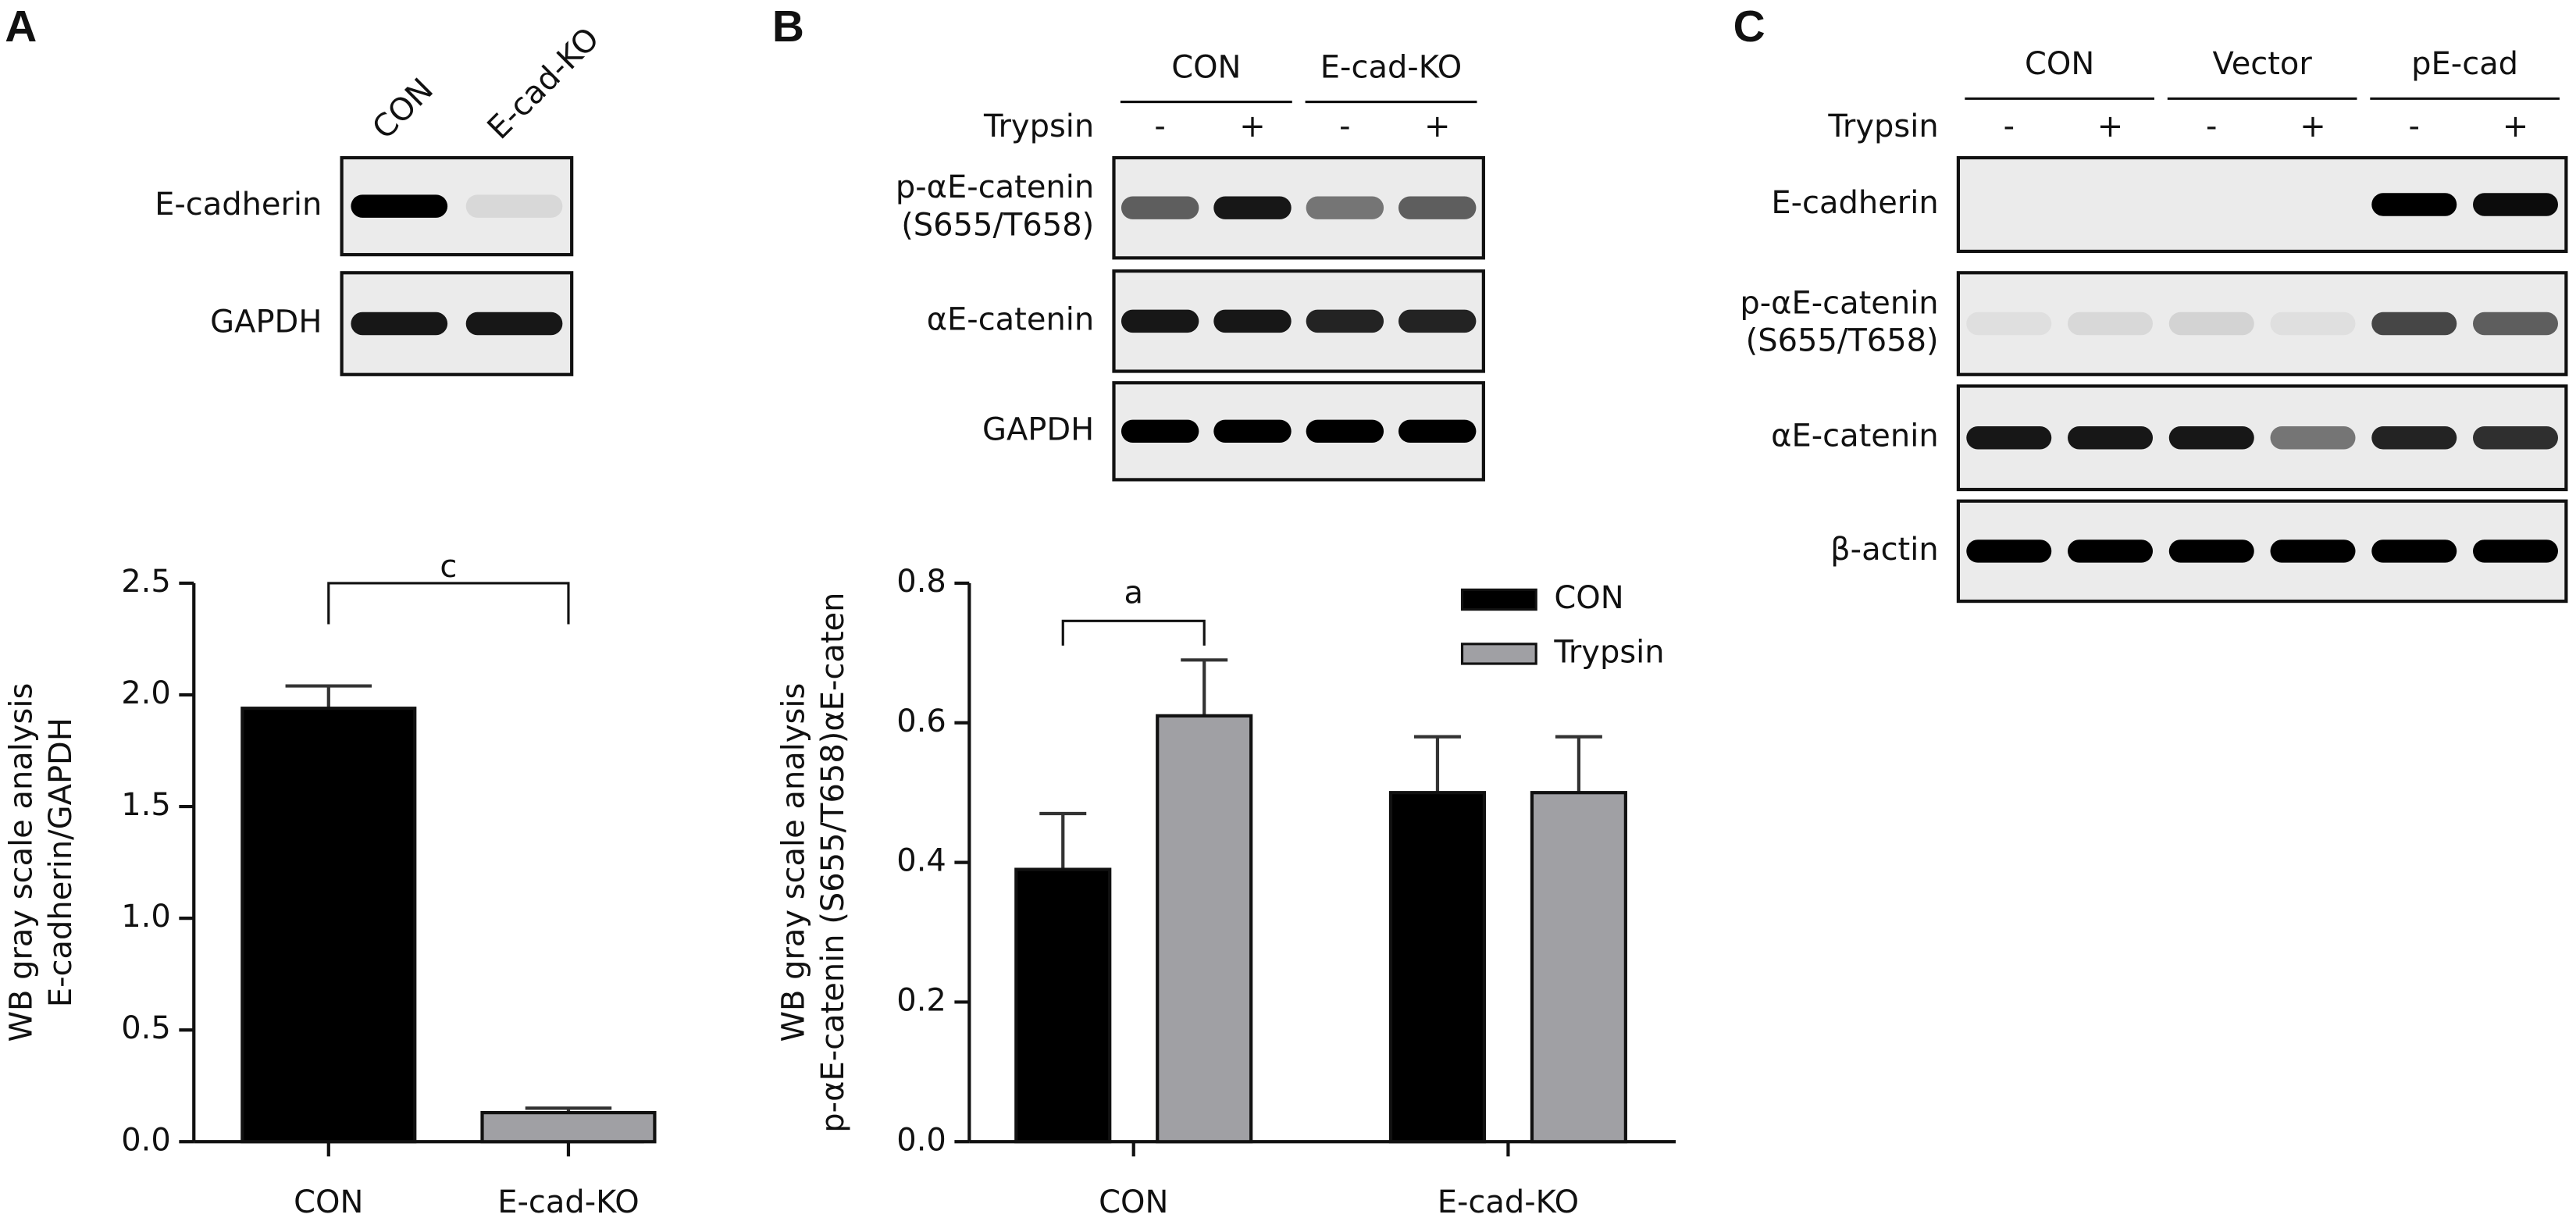 Image resolution: width=2576 pixels, height=1225 pixels. What do you see at coordinates (146, 582) in the screenshot?
I see `y-tick-label: 2.5` at bounding box center [146, 582].